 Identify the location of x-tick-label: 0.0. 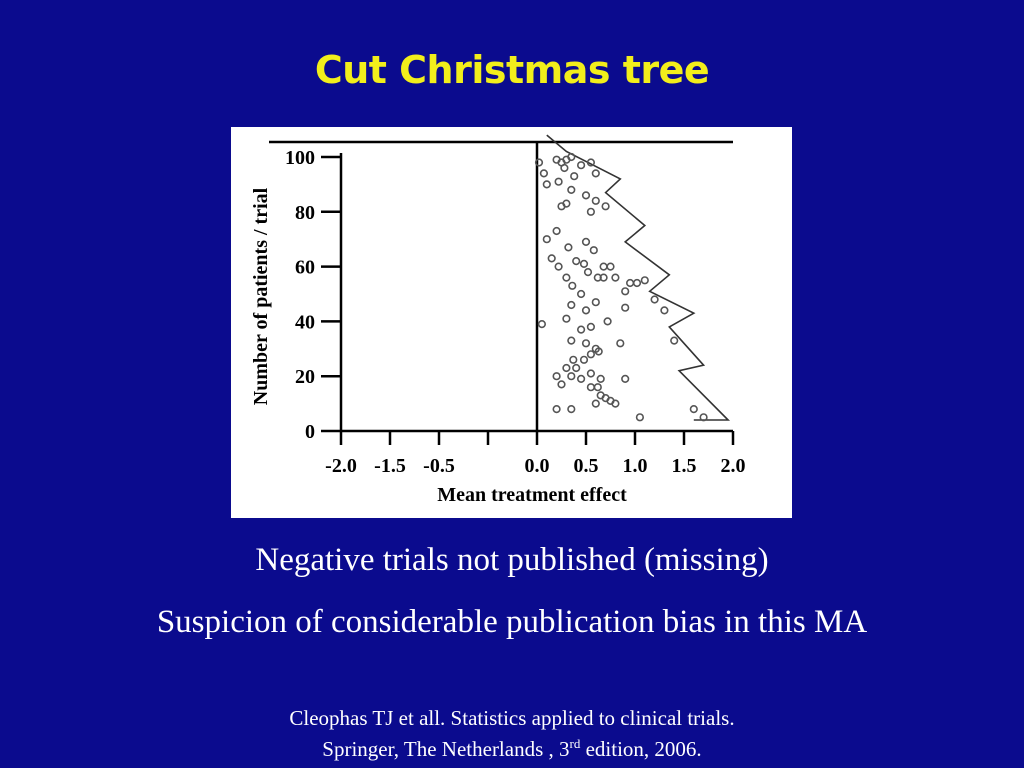
(537, 466).